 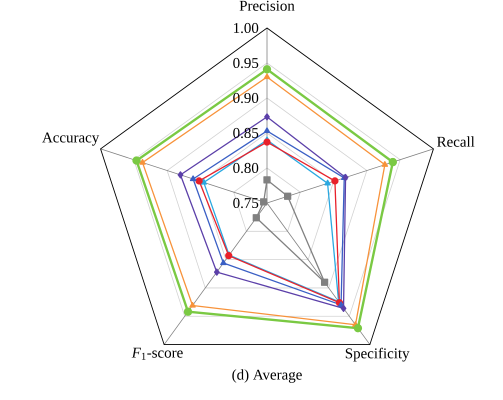 What do you see at coordinates (267, 5) in the screenshot?
I see `spoke-label: Precision` at bounding box center [267, 5].